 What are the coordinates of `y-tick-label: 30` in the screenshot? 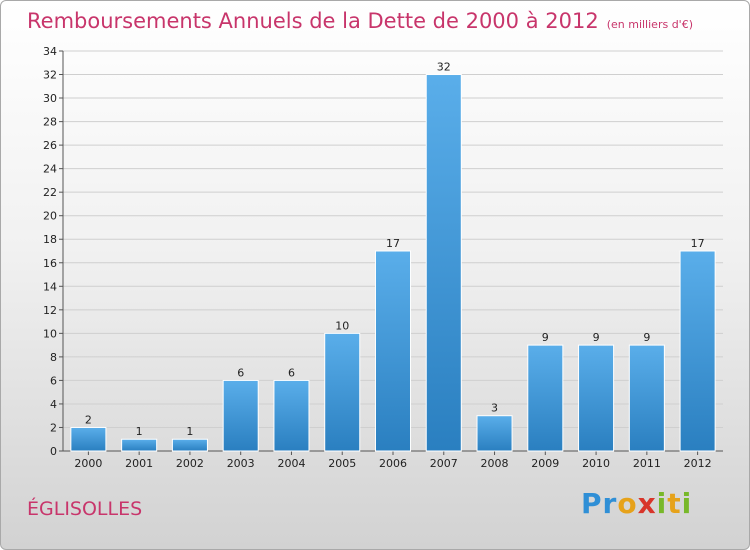 It's located at (50, 98).